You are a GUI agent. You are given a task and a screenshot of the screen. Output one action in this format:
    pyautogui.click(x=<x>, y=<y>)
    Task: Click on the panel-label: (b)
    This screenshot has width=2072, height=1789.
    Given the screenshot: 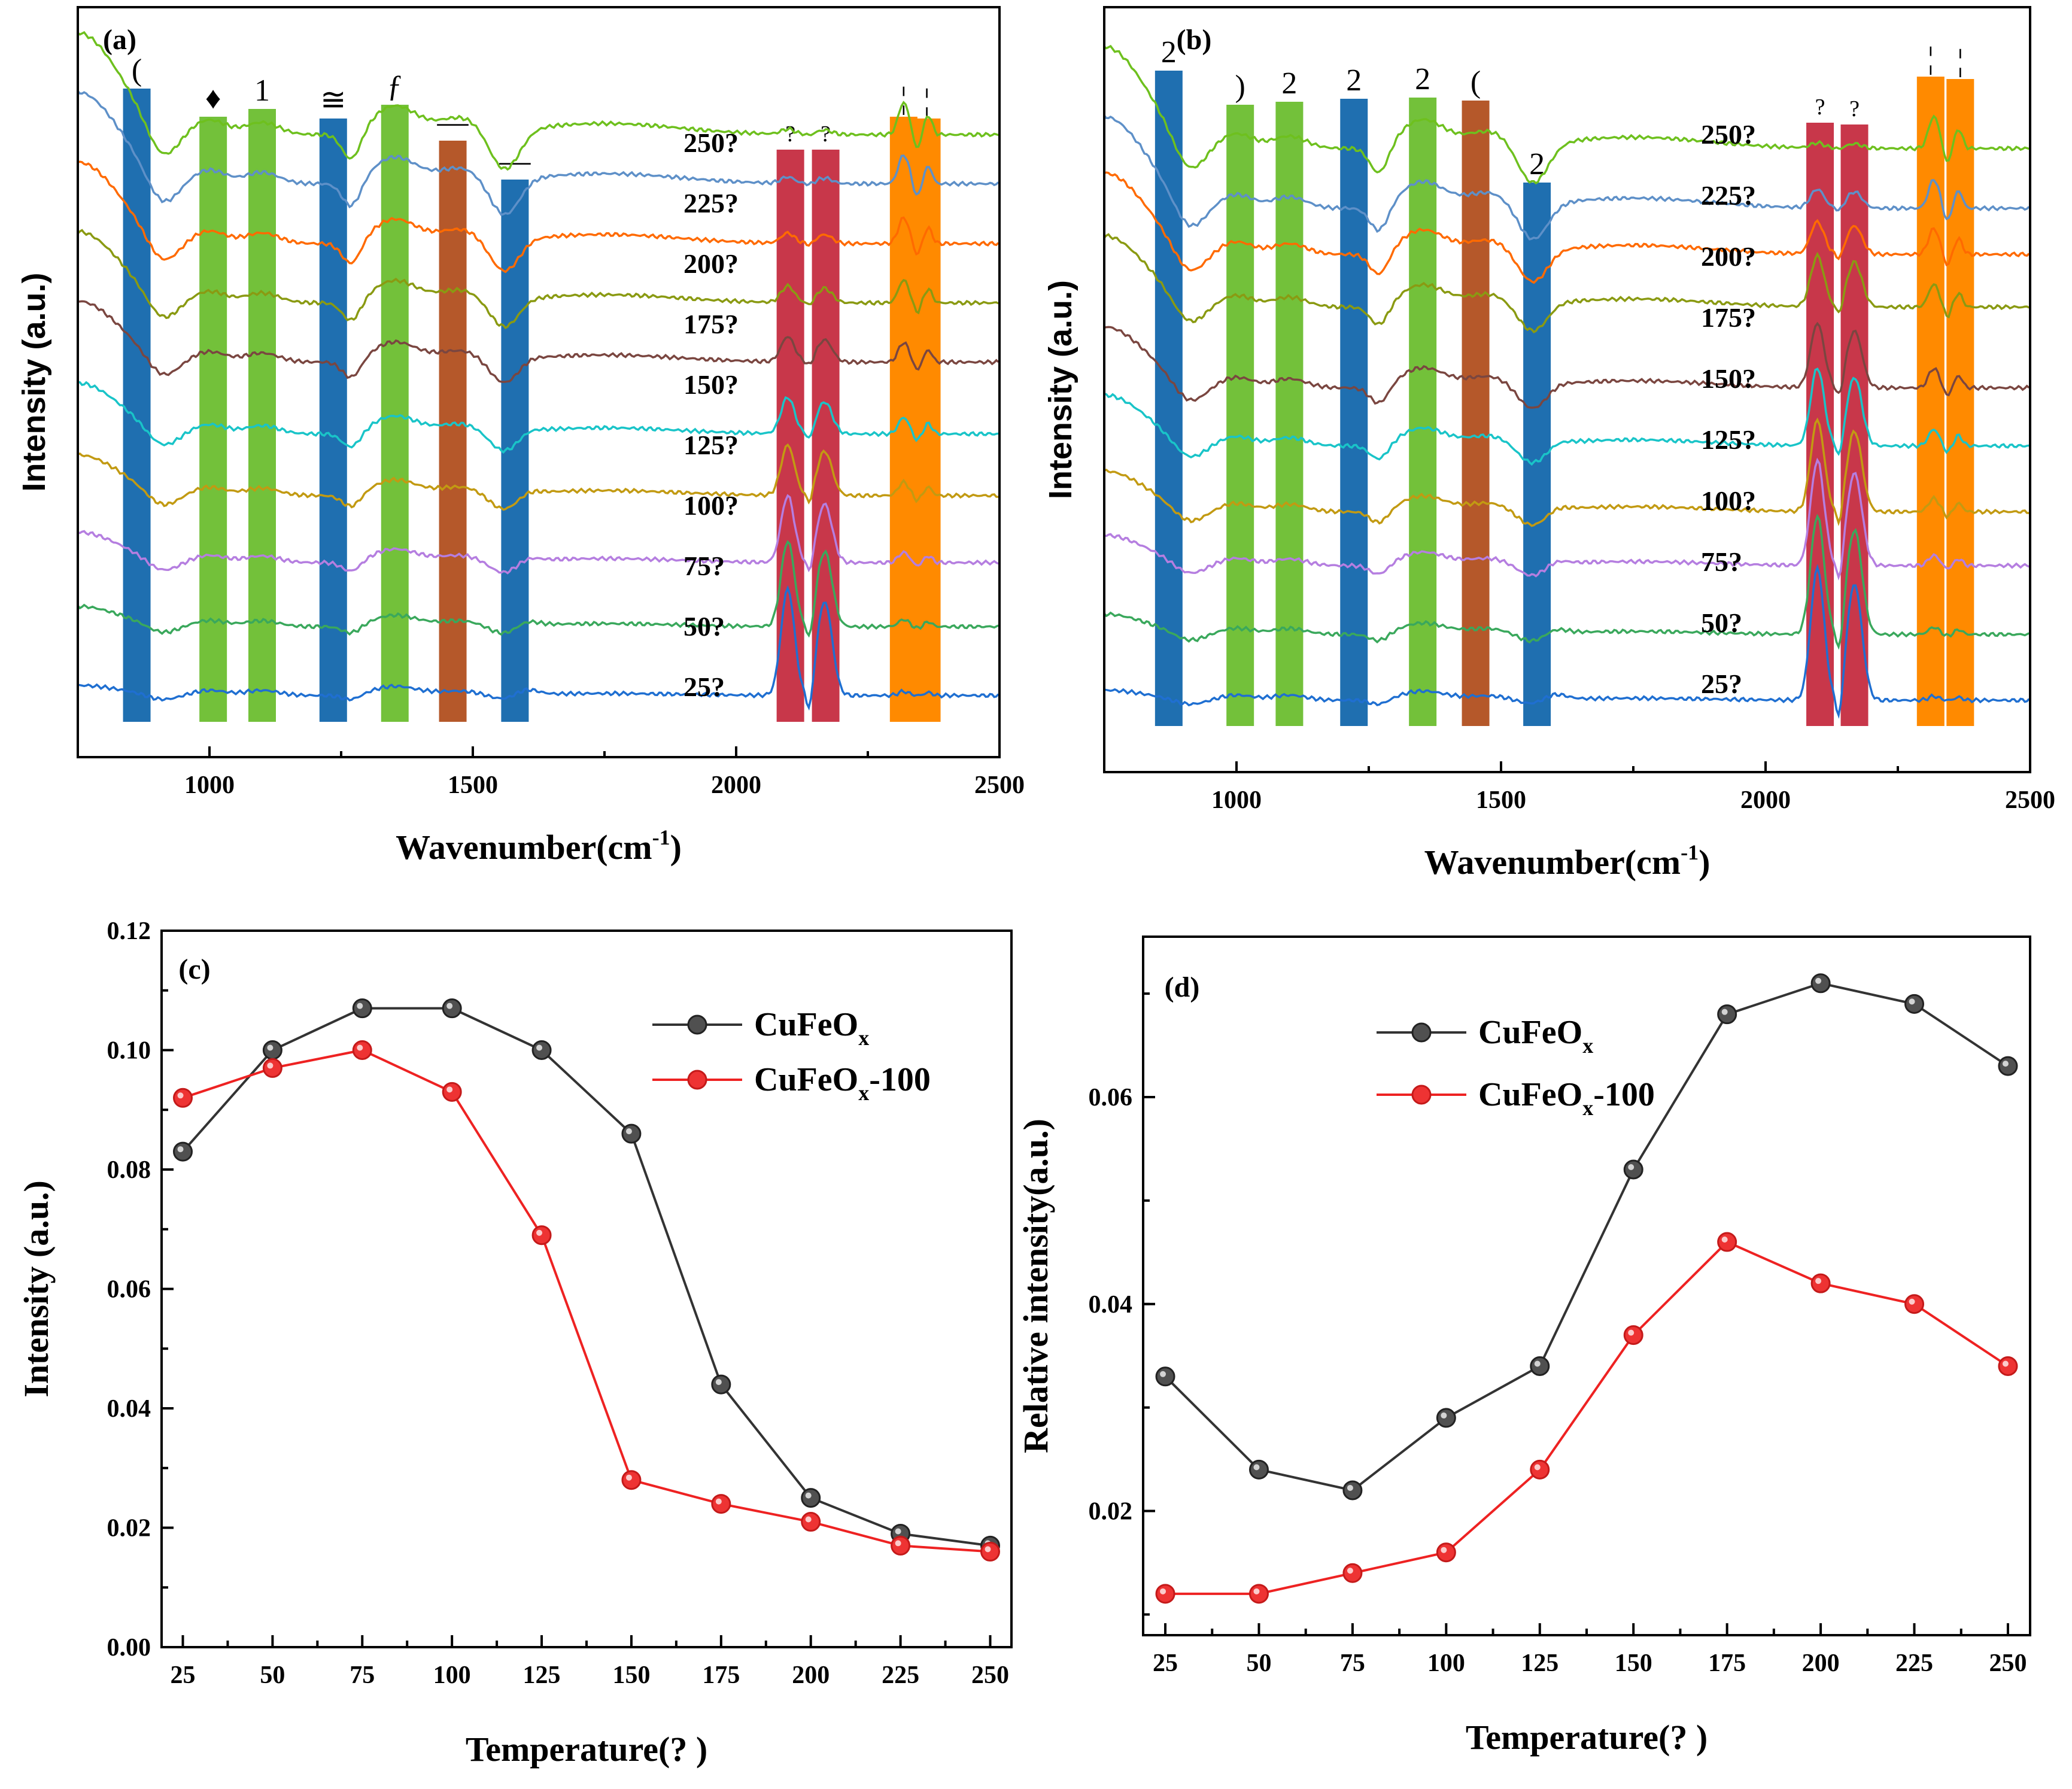 What is the action you would take?
    pyautogui.click(x=1194, y=40)
    